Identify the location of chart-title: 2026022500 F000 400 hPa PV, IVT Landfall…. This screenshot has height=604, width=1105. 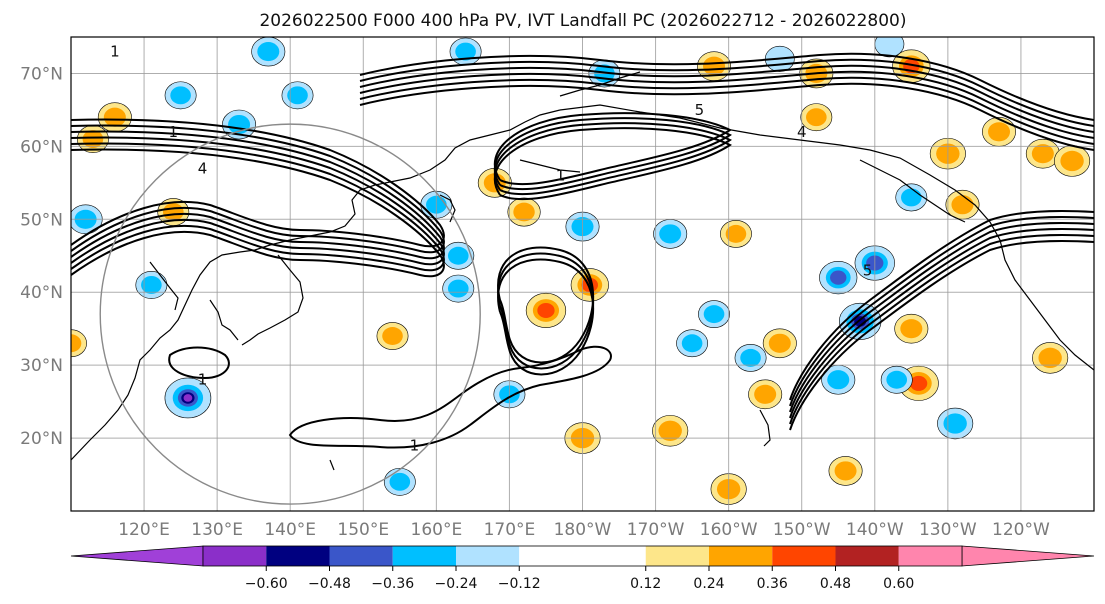
(582, 21).